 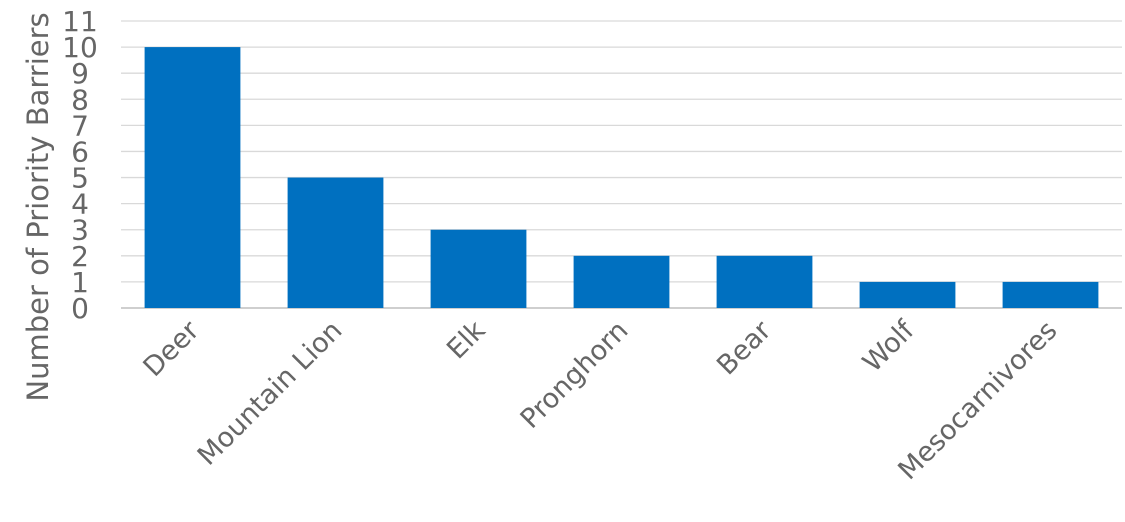 What do you see at coordinates (977, 400) in the screenshot?
I see `x-tick-label: Mesocarnivores` at bounding box center [977, 400].